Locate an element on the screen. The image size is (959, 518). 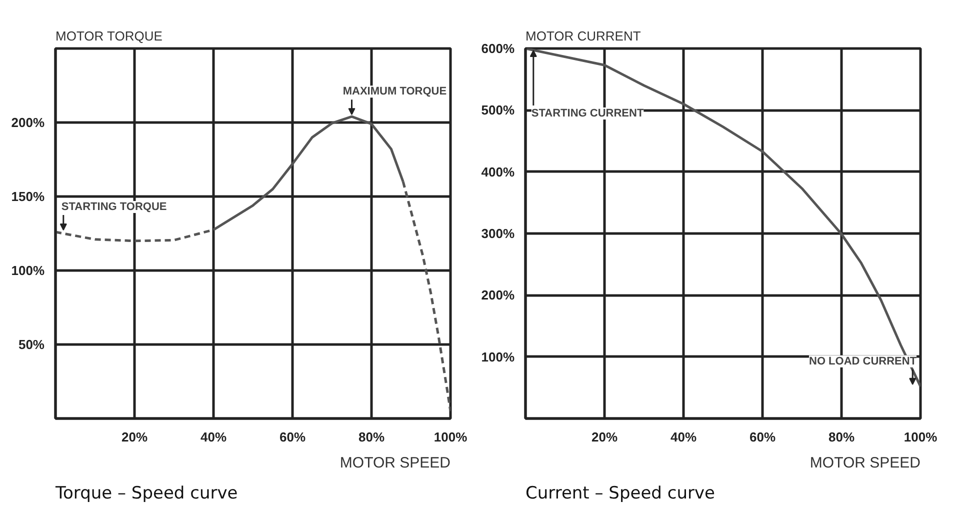
annotation: MAXIMUM TORQUE is located at coordinates (394, 92).